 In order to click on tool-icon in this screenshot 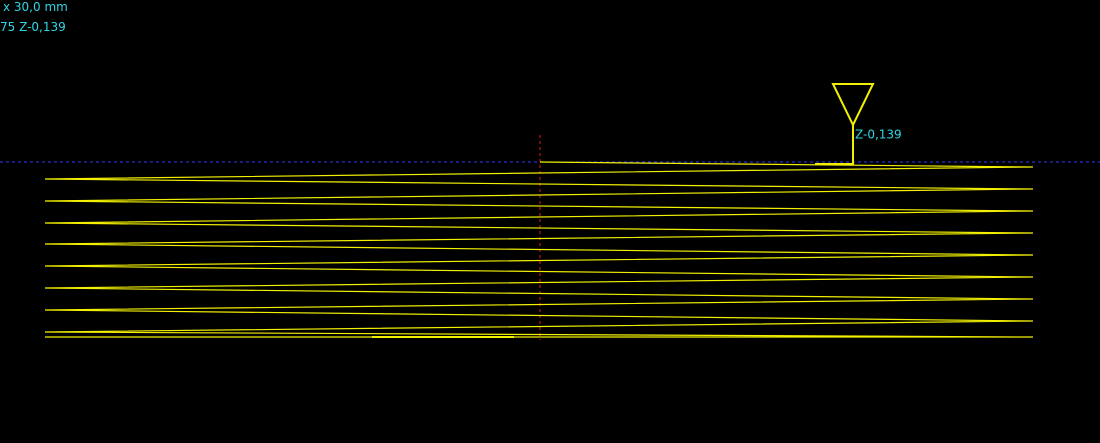, I will do `click(853, 105)`.